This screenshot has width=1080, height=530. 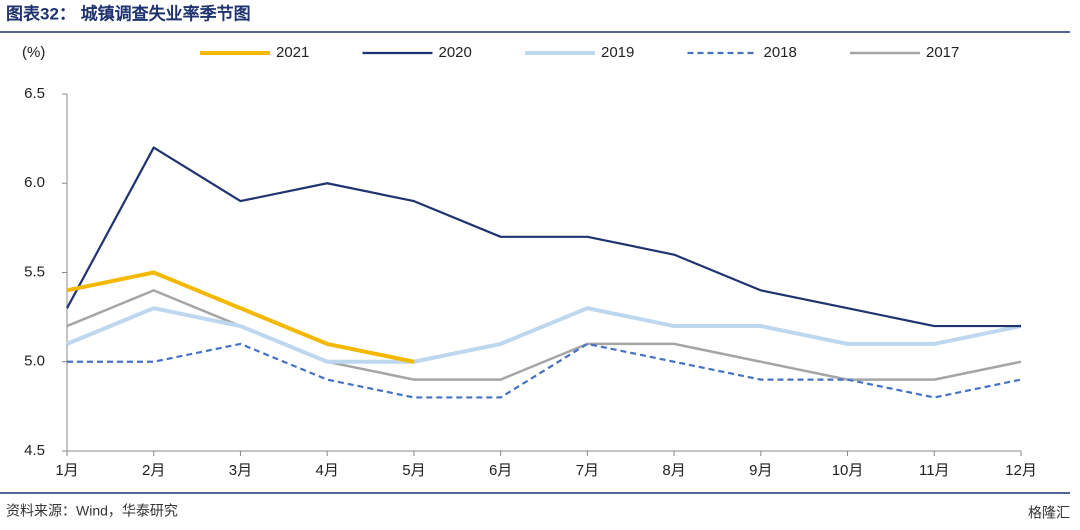 What do you see at coordinates (413, 470) in the screenshot?
I see `x-tick-label: 5月` at bounding box center [413, 470].